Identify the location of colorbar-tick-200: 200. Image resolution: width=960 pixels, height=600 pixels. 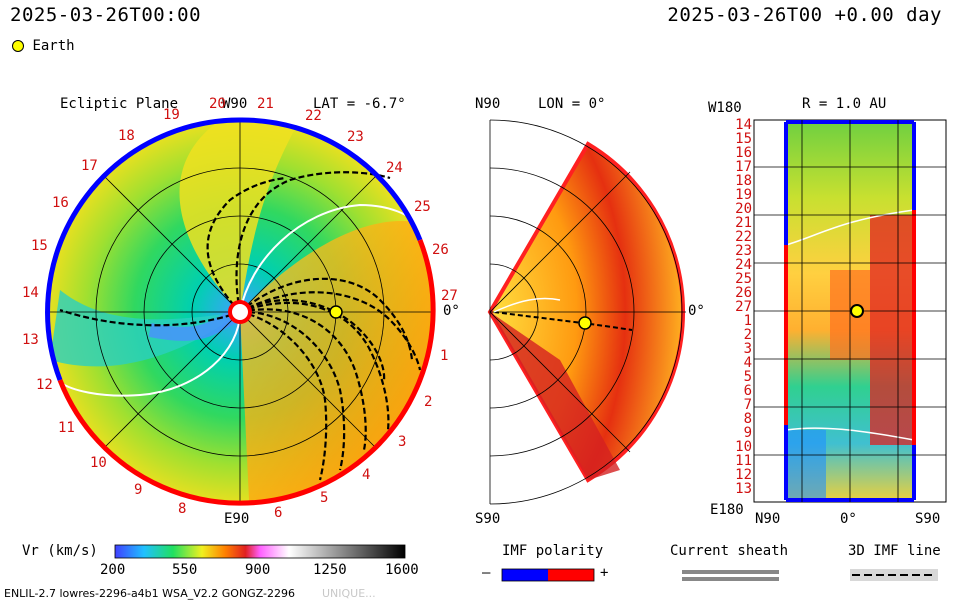
(113, 570).